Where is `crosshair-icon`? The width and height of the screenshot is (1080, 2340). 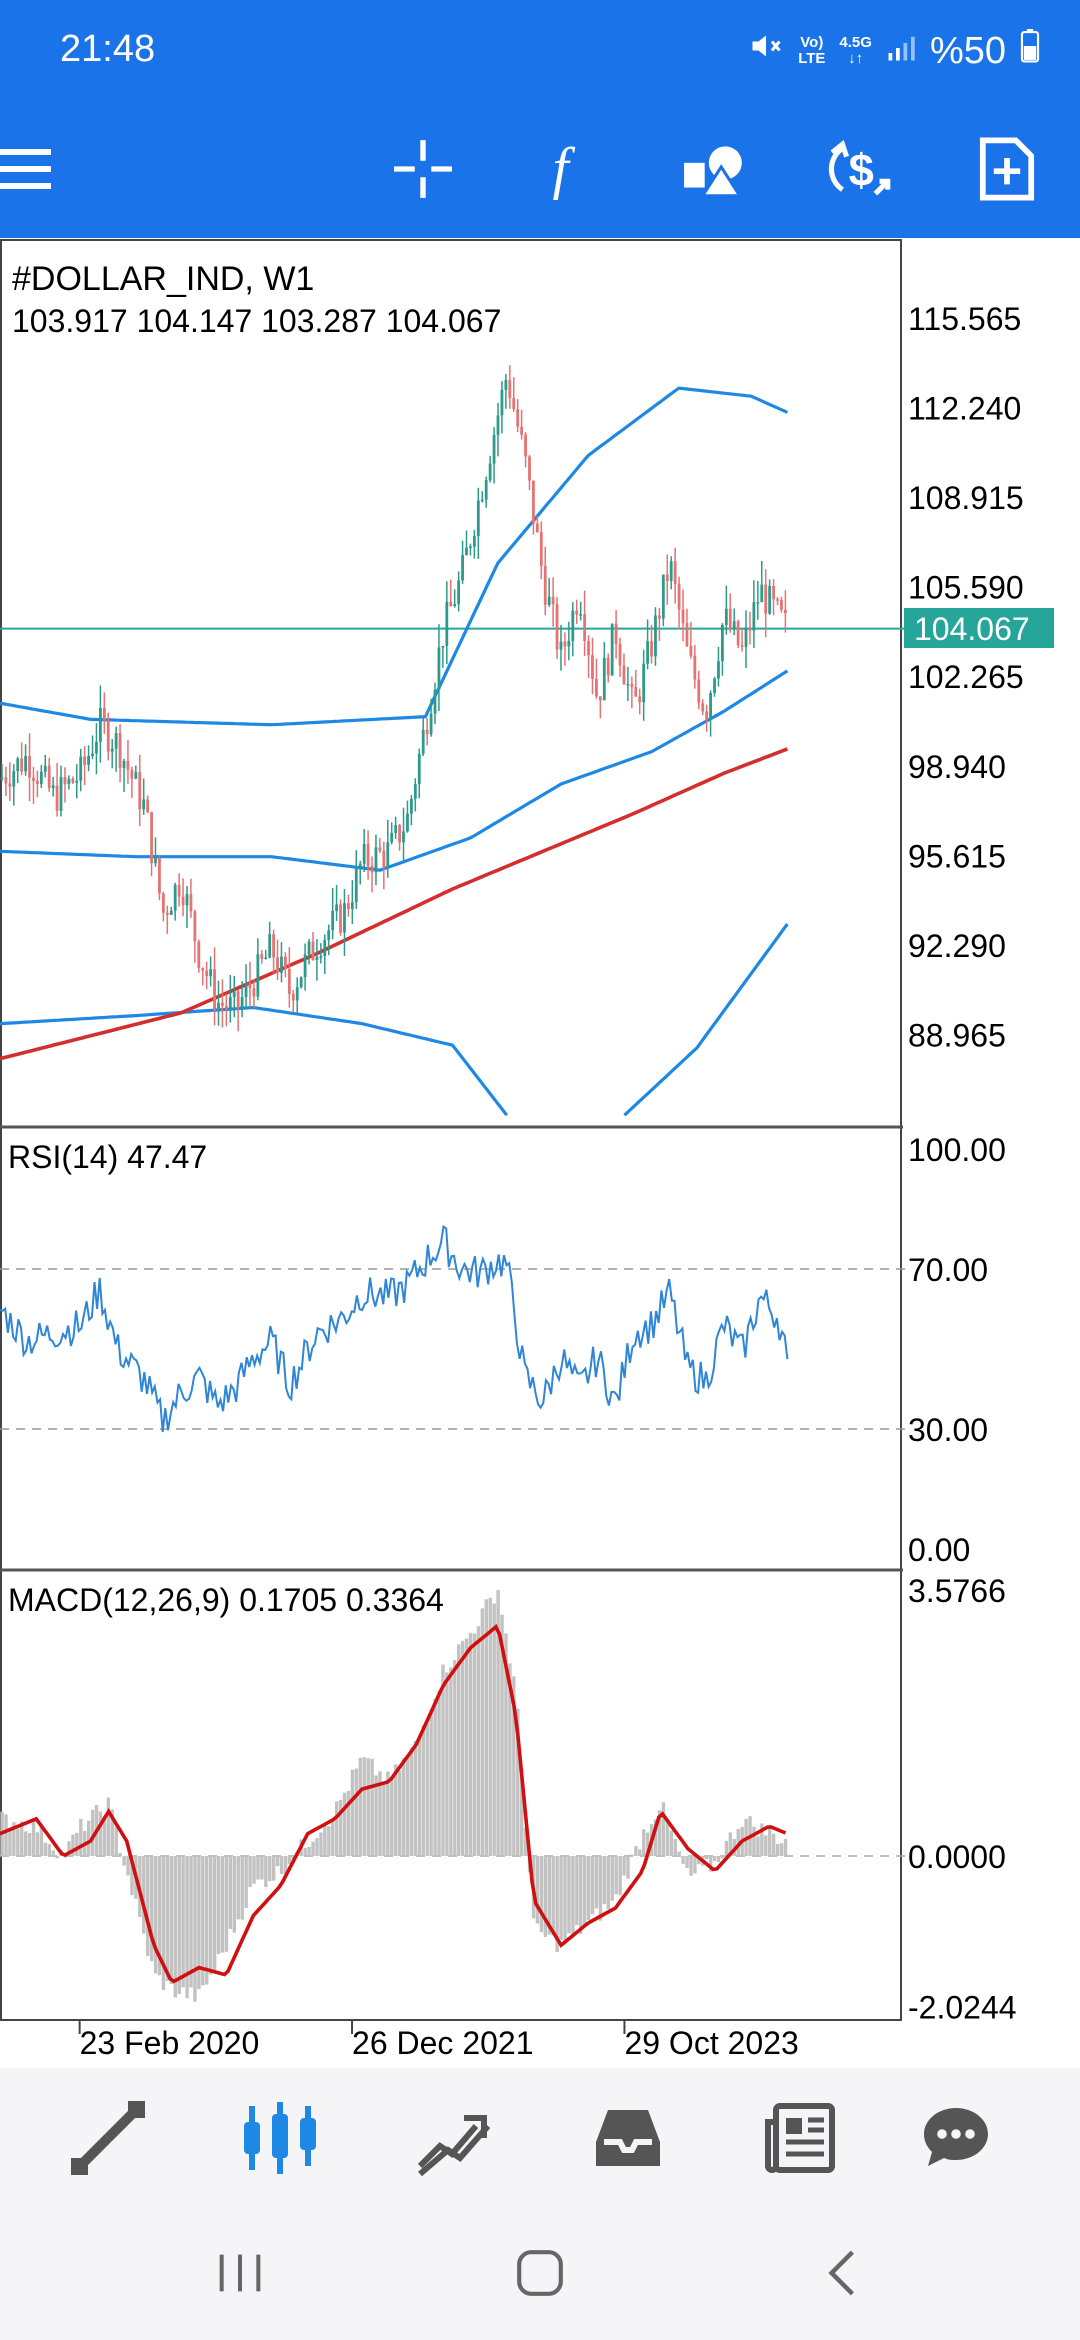
crosshair-icon is located at coordinates (423, 169).